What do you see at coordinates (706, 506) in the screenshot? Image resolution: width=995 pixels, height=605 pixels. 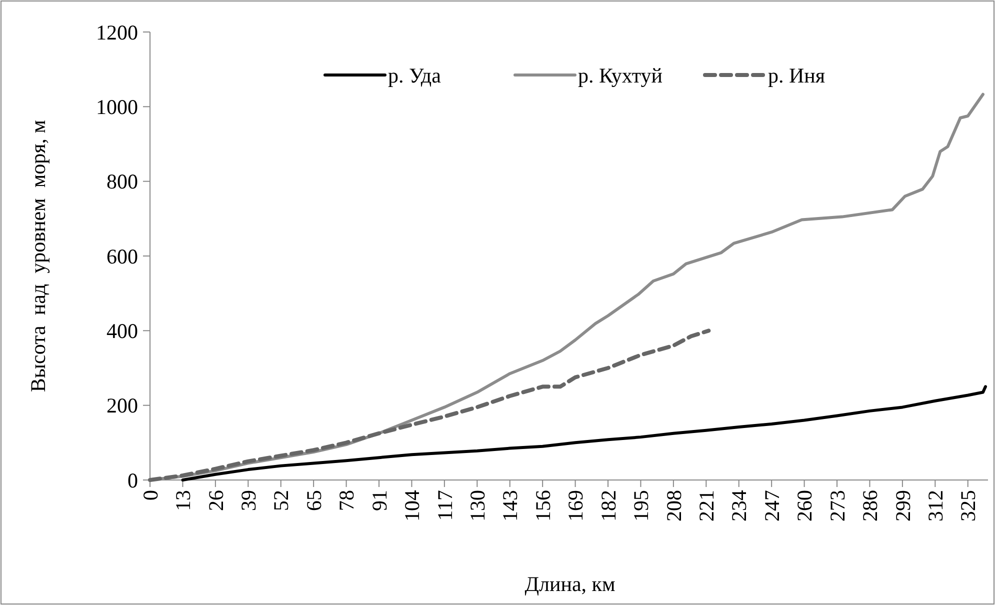 I see `x-tick-label: 221` at bounding box center [706, 506].